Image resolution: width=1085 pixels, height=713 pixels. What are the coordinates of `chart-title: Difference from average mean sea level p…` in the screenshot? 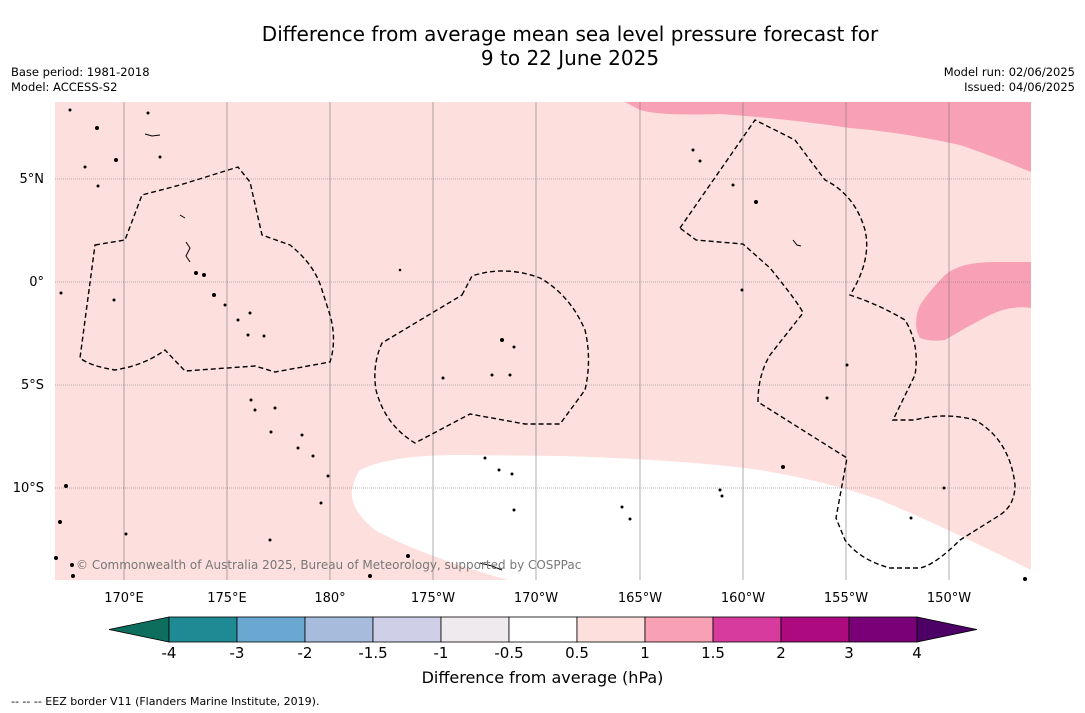 It's located at (542, 46).